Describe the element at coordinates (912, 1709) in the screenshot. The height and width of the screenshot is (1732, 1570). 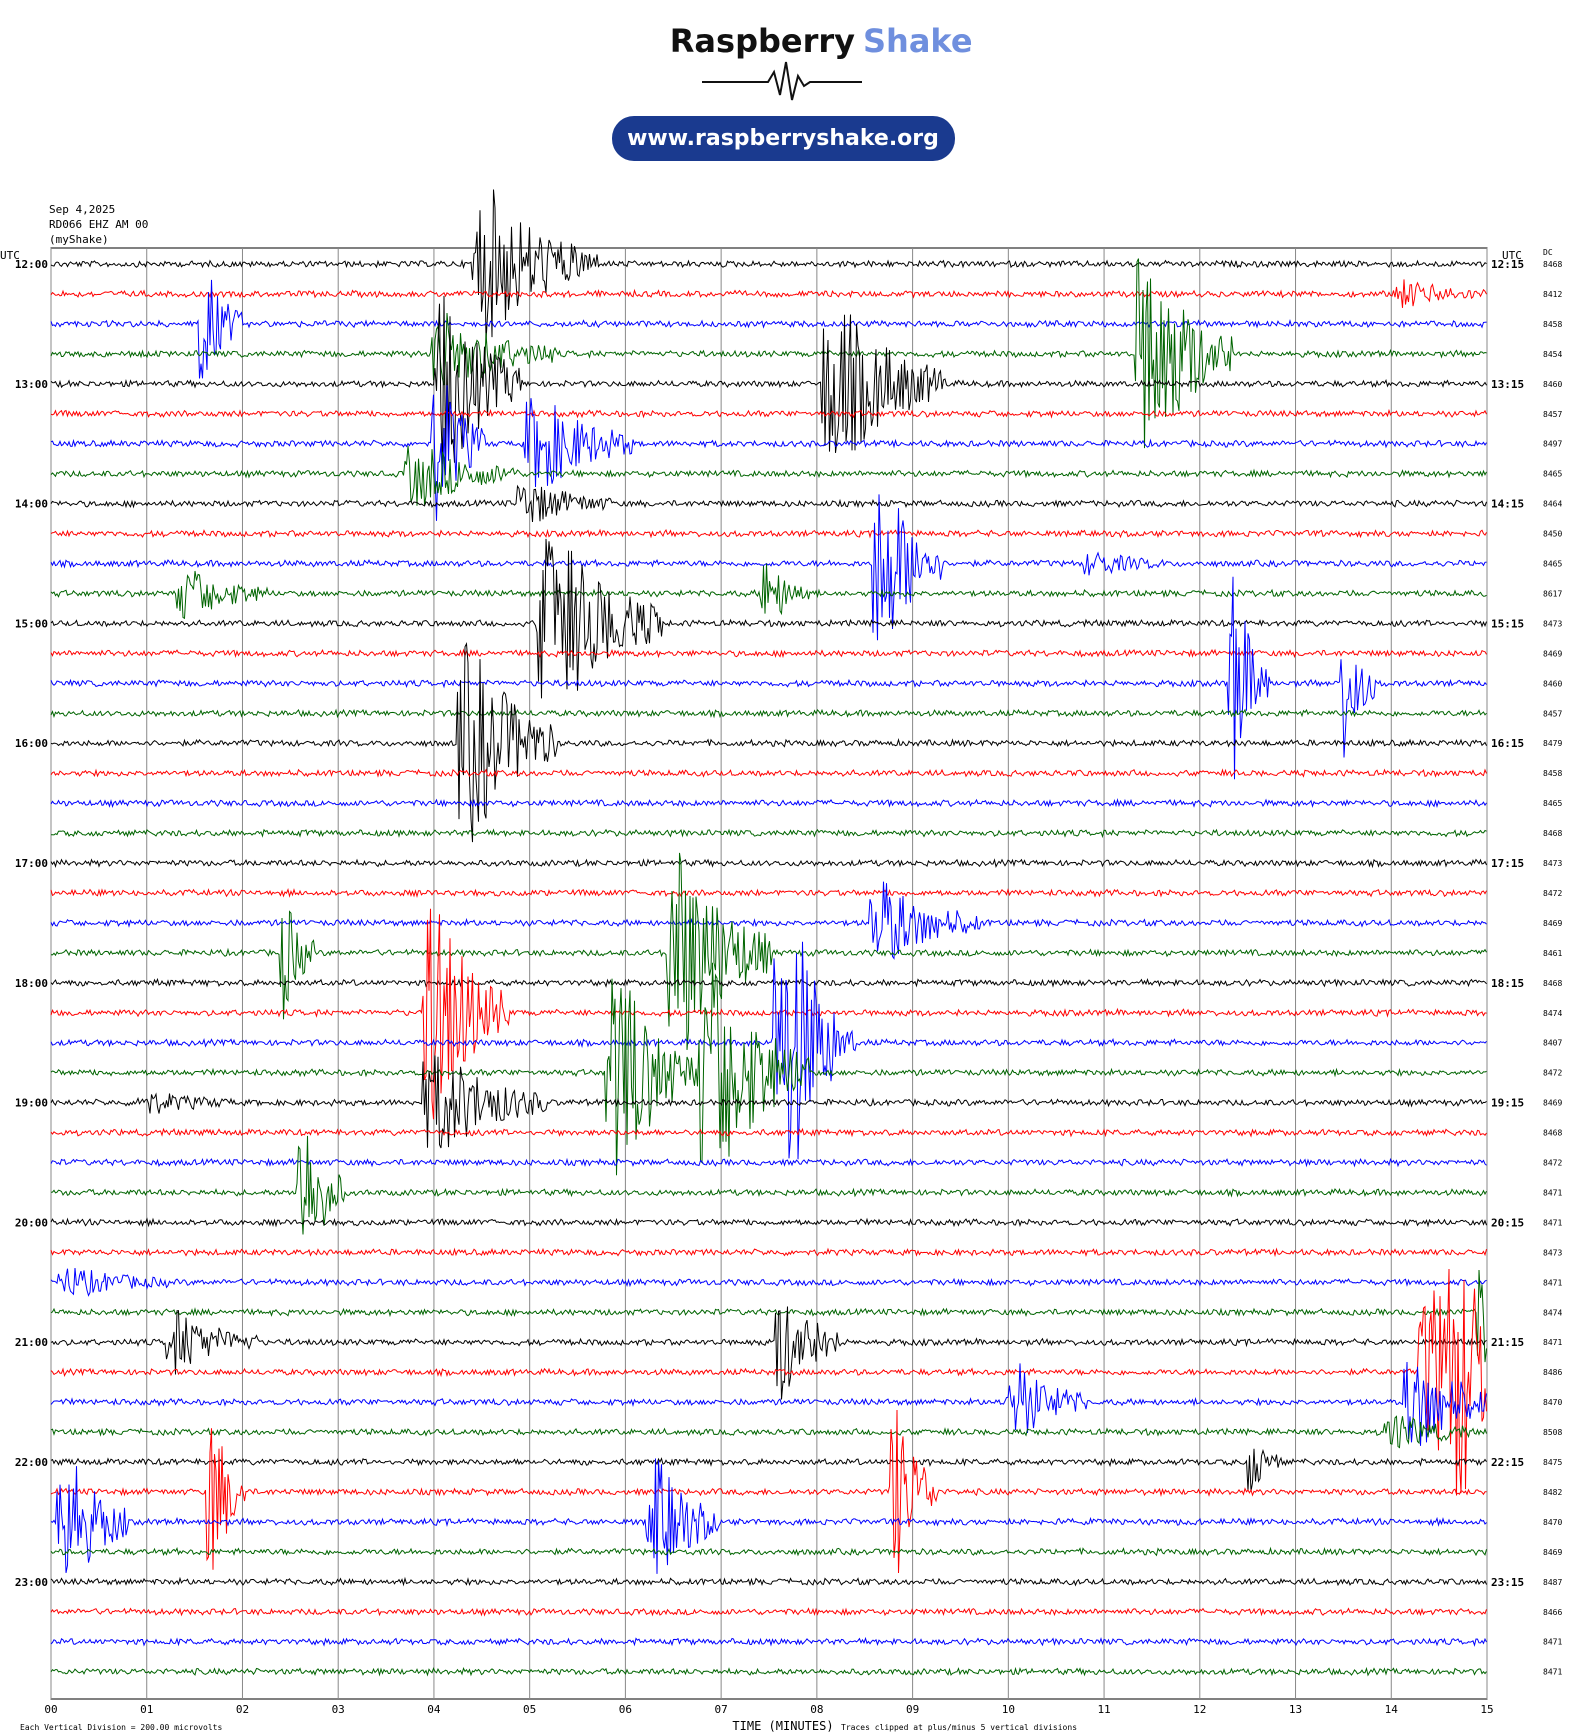
I see `x-tick-label: 09` at that location.